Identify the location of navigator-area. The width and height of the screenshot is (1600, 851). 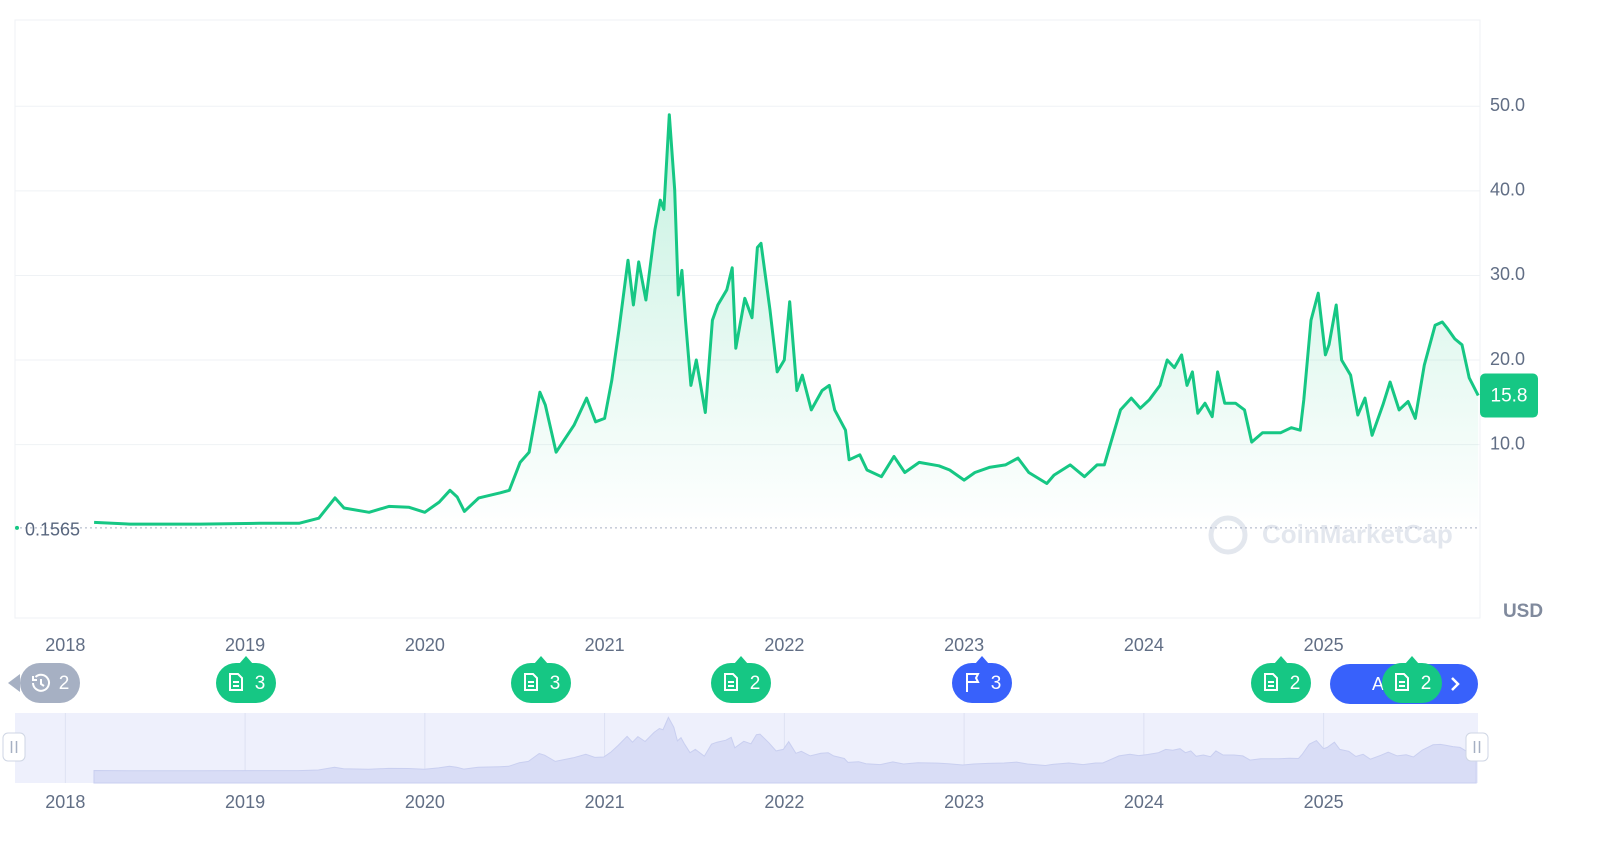
(785, 750).